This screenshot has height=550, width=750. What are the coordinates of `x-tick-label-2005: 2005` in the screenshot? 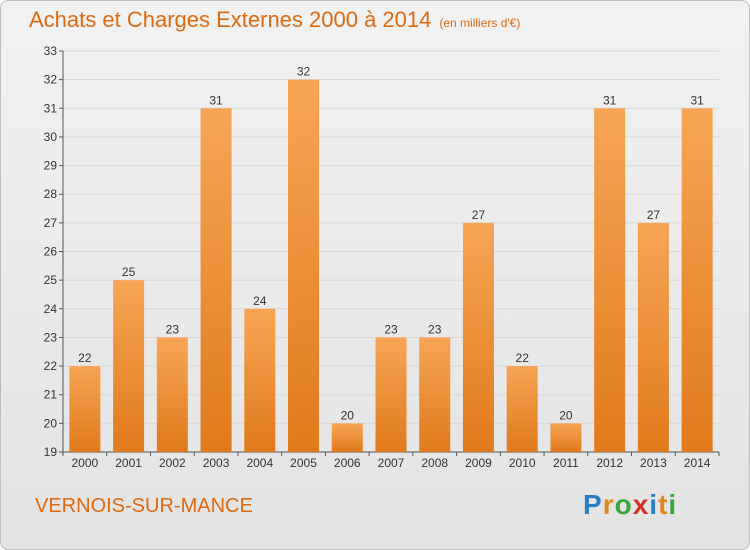 It's located at (303, 463).